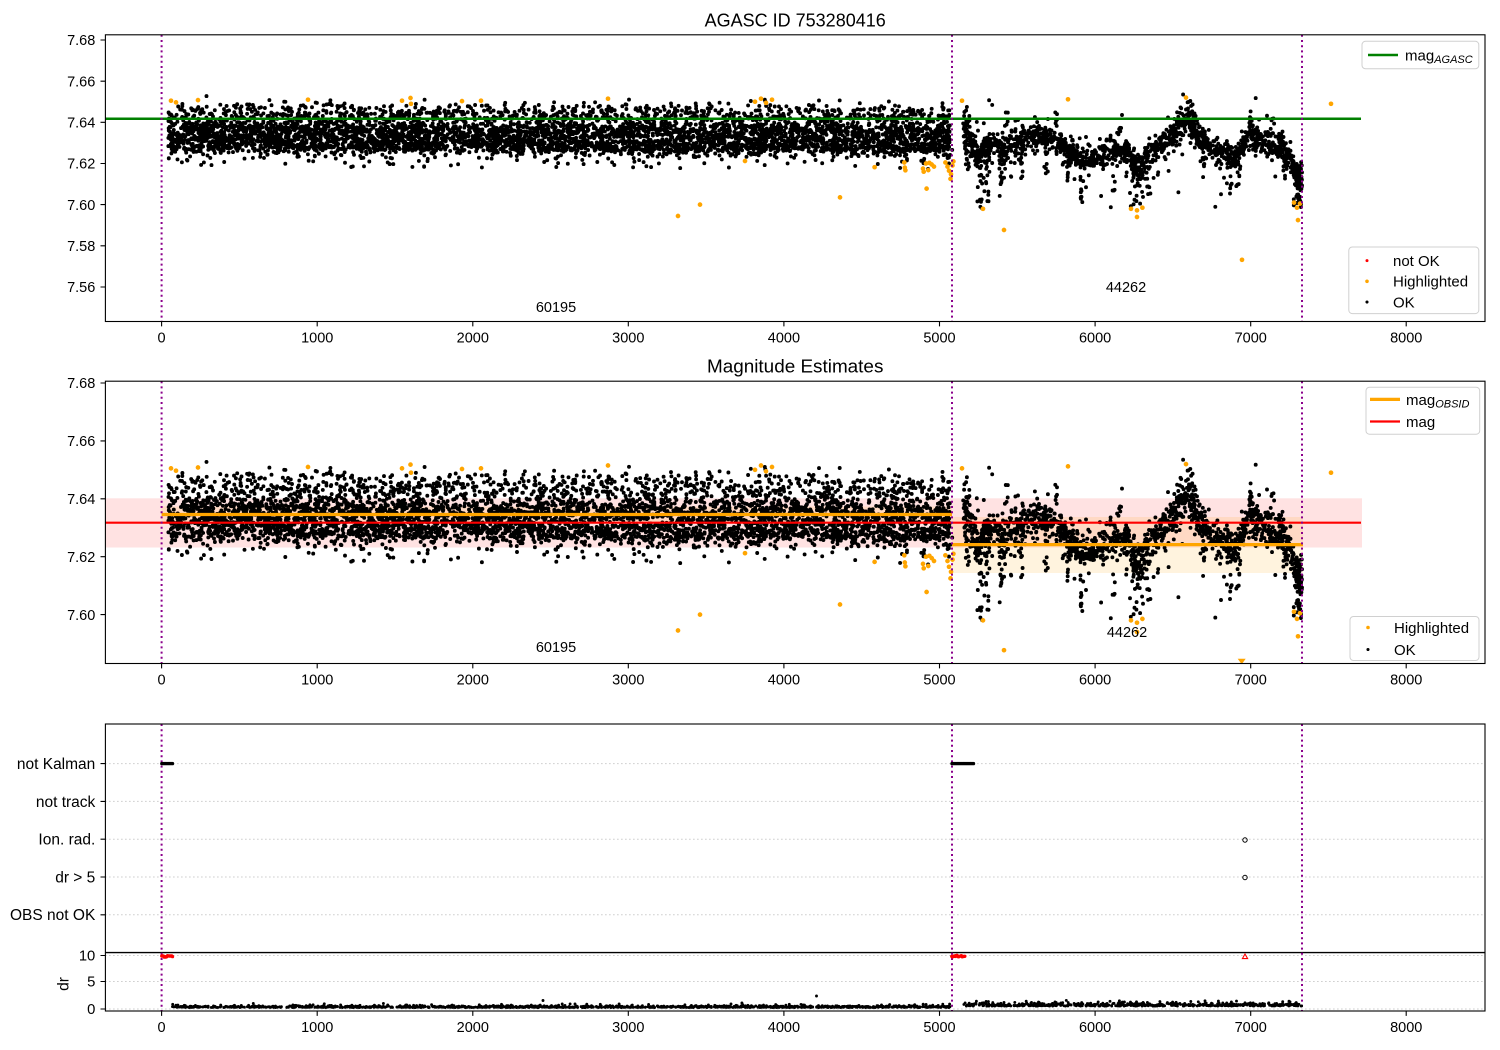 The width and height of the screenshot is (1500, 1050). Describe the element at coordinates (1420, 422) in the screenshot. I see `svg-text: mag` at that location.